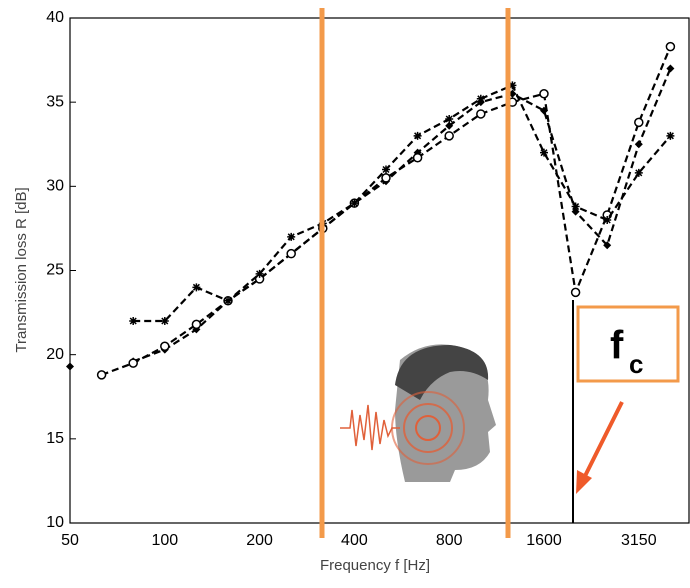 This screenshot has width=690, height=588. What do you see at coordinates (442, 372) in the screenshot?
I see `hair` at bounding box center [442, 372].